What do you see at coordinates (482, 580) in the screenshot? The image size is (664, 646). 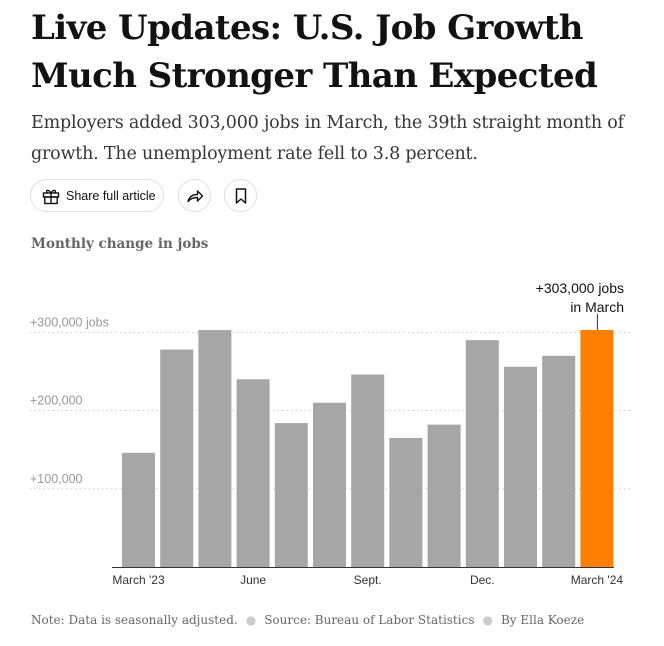 I see `x-tick-label: Dec.` at bounding box center [482, 580].